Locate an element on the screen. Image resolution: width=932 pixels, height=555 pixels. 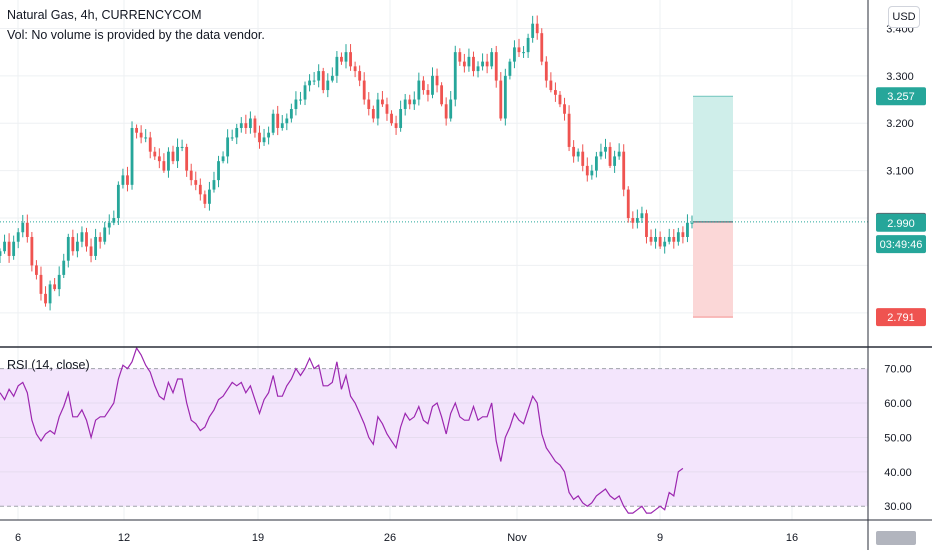
price-tick-label: 3.300 is located at coordinates (900, 77).